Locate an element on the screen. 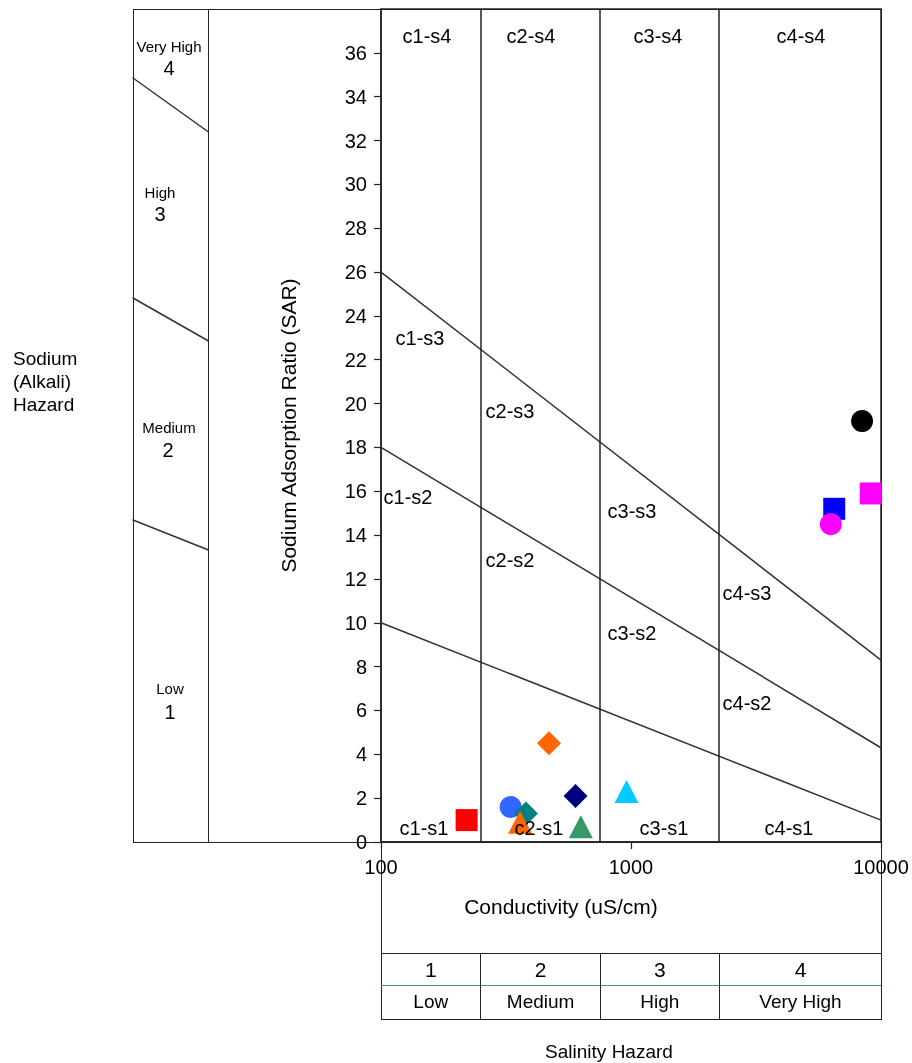  y-tick-label: 20 is located at coordinates (355, 403).